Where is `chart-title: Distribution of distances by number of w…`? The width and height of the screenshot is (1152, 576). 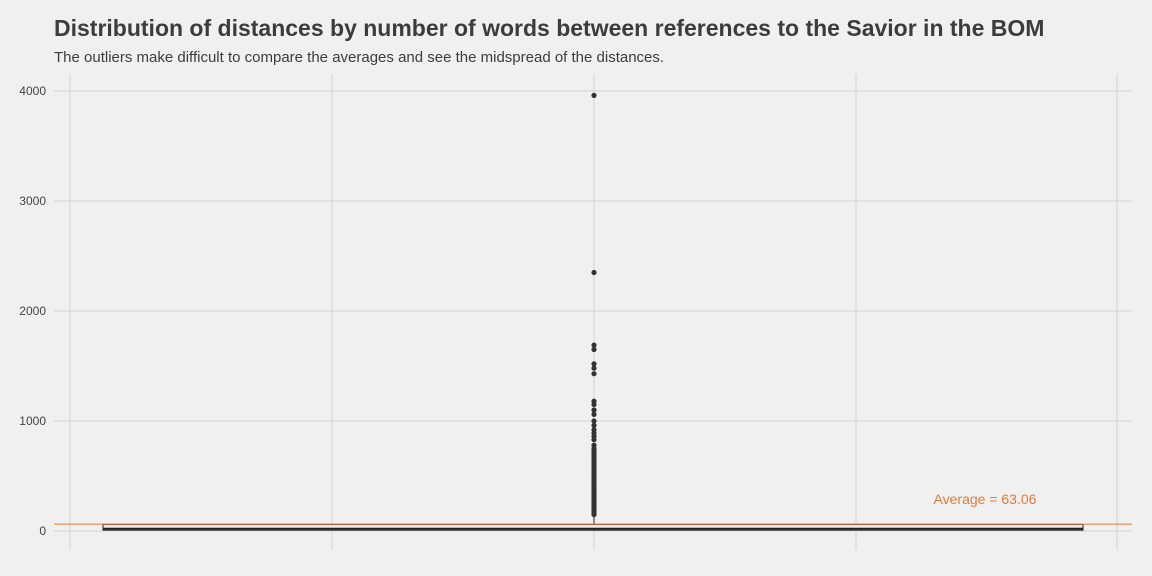 chart-title: Distribution of distances by number of w… is located at coordinates (549, 28).